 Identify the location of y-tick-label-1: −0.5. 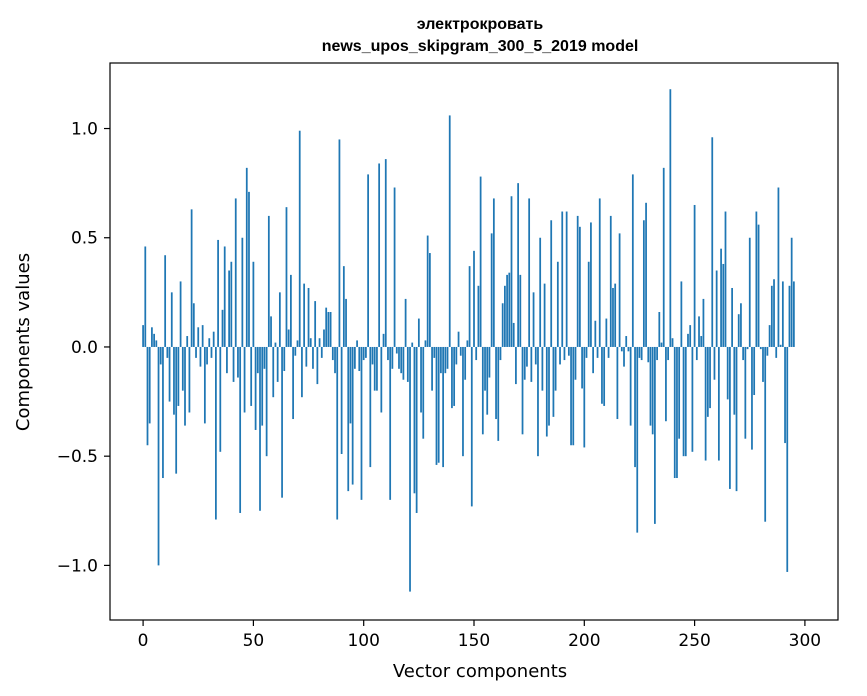
(77, 457).